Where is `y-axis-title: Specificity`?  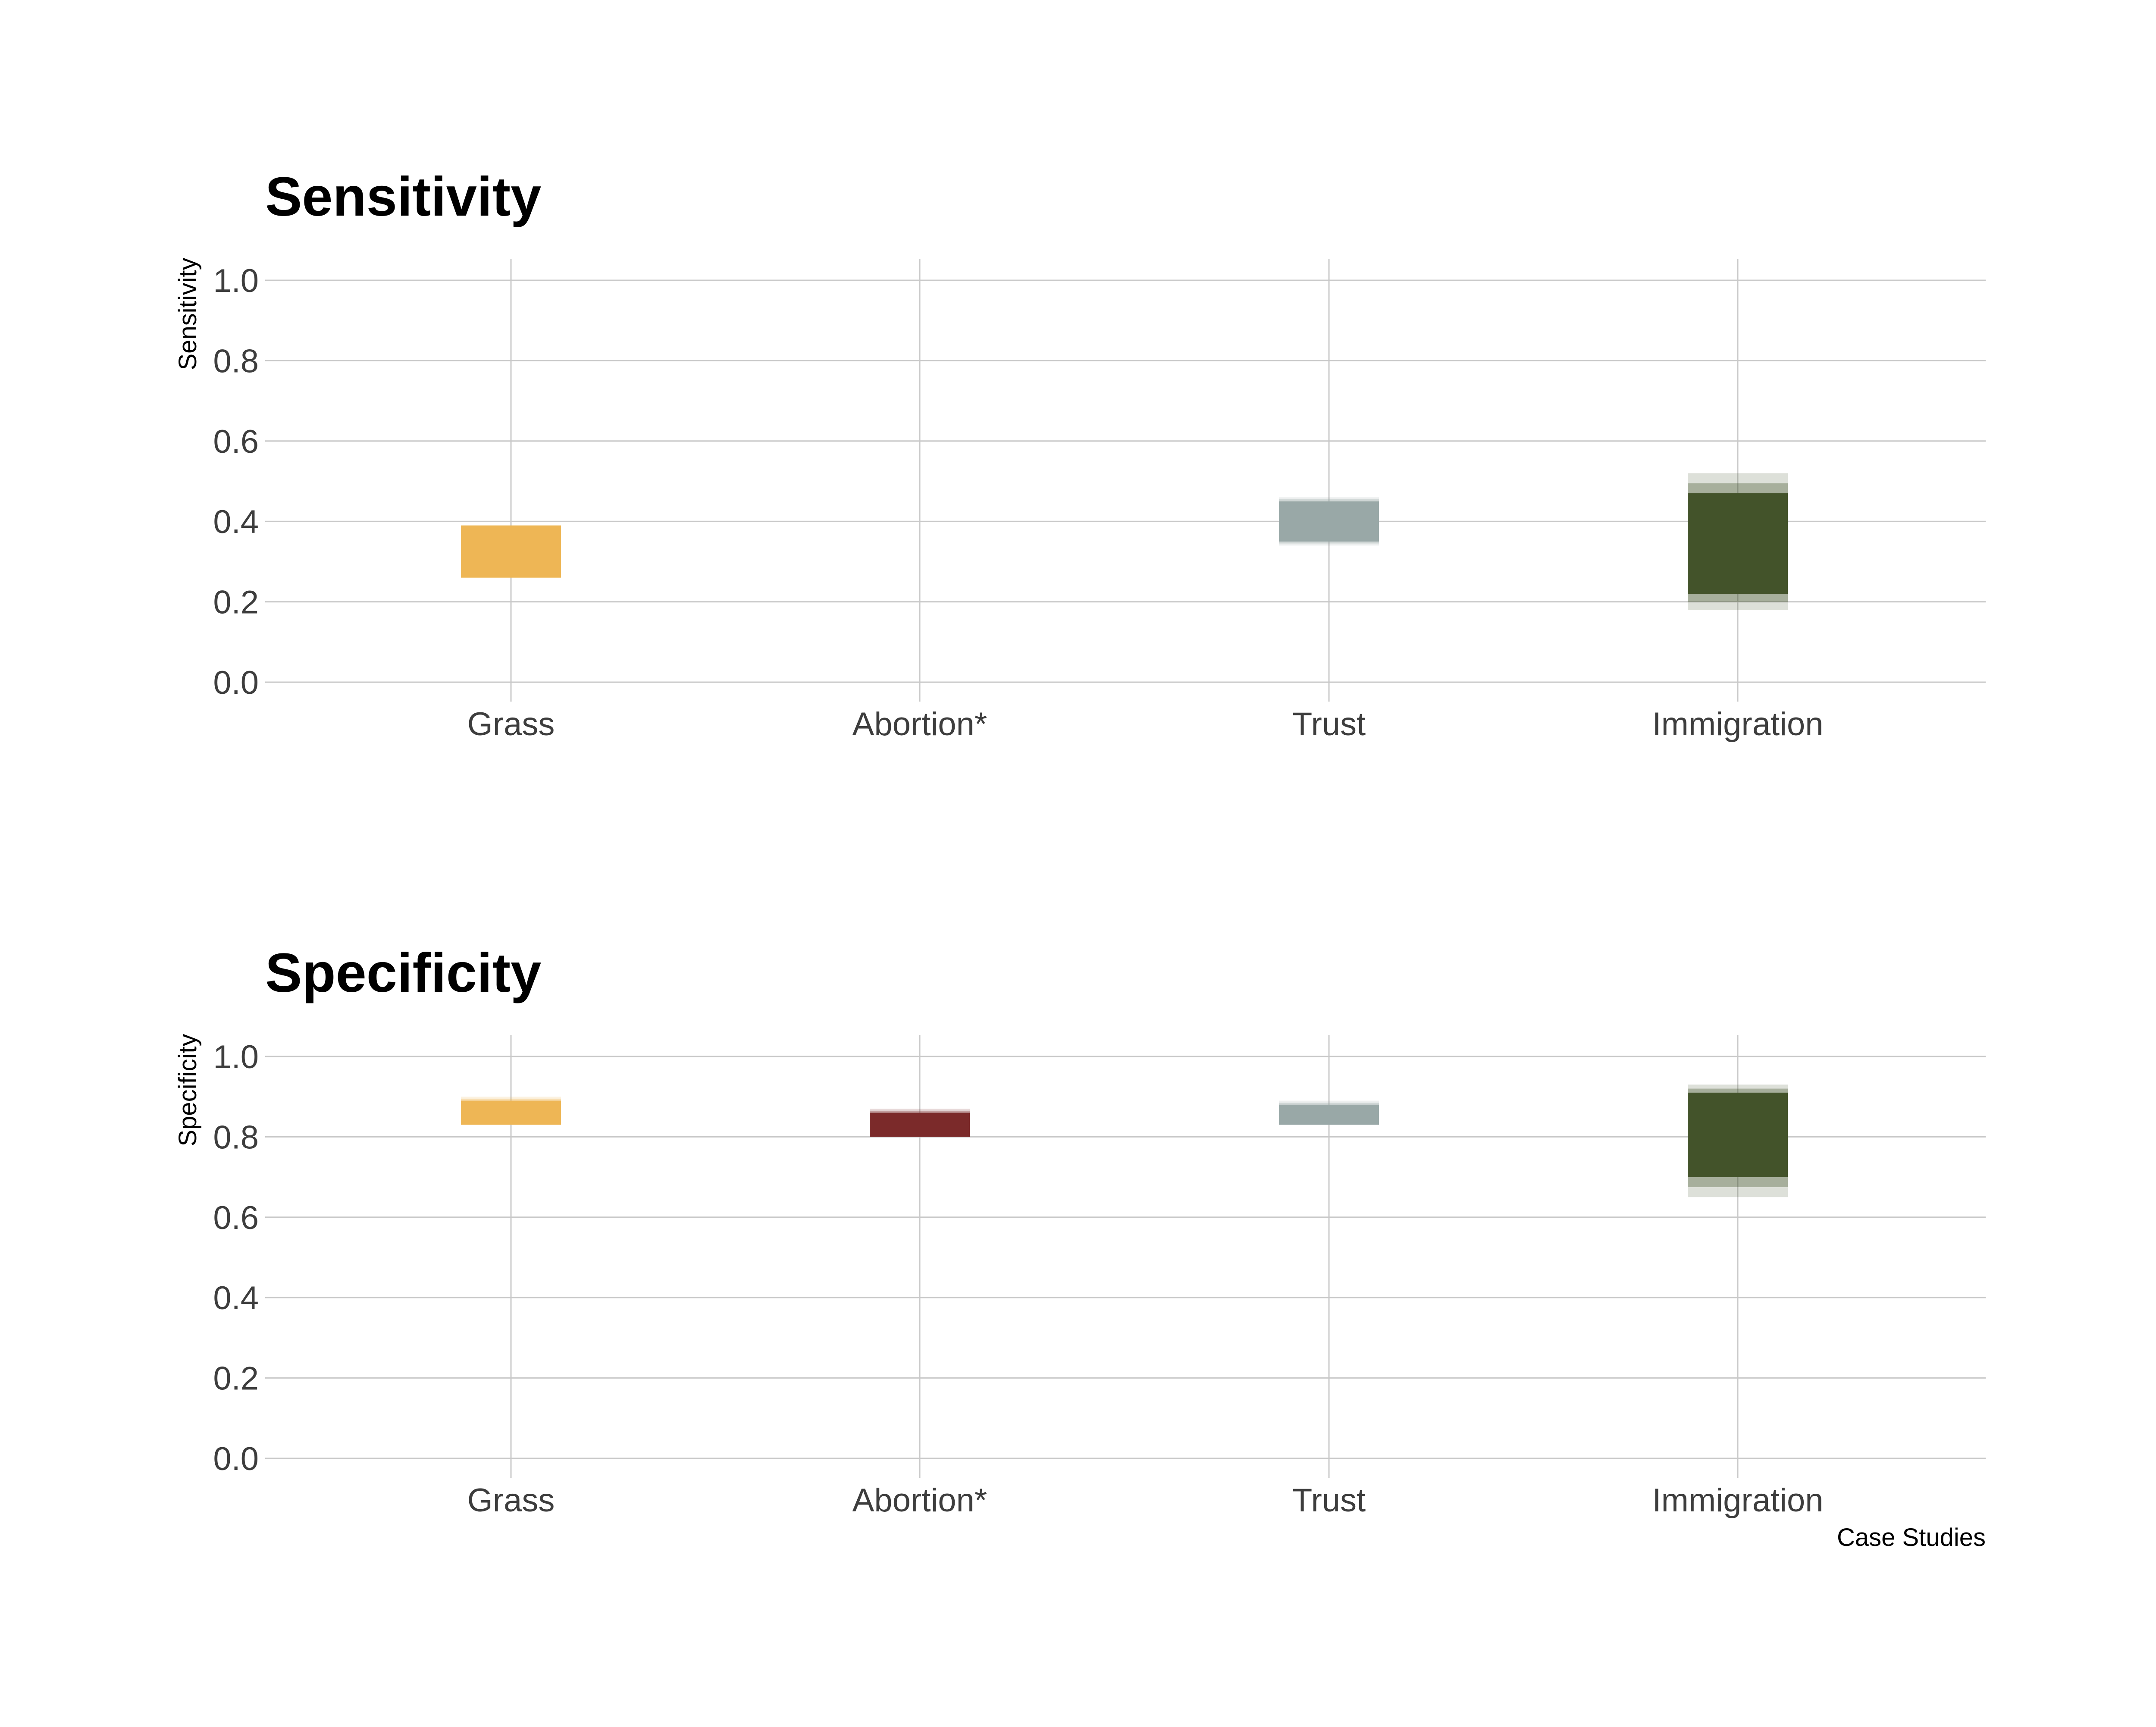 y-axis-title: Specificity is located at coordinates (188, 1090).